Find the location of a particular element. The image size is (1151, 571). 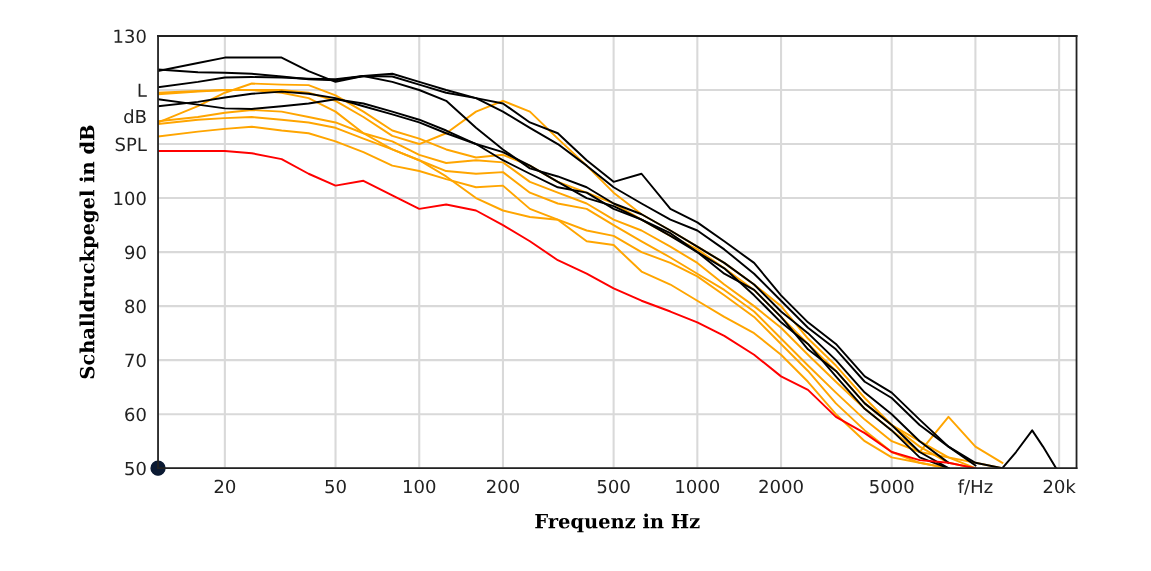

y-tick-label: 60 is located at coordinates (135, 414).